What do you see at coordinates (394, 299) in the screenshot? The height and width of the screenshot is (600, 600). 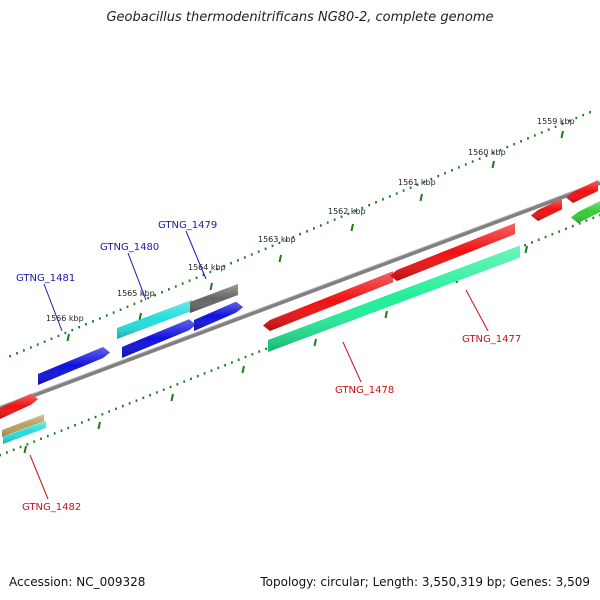 I see `gtng-1478-feature` at bounding box center [394, 299].